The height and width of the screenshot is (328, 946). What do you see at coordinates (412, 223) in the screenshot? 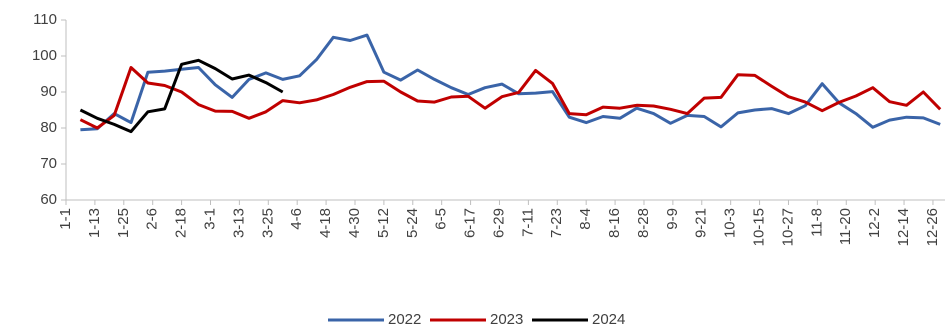
I see `x-tick-label: 5-24` at bounding box center [412, 223].